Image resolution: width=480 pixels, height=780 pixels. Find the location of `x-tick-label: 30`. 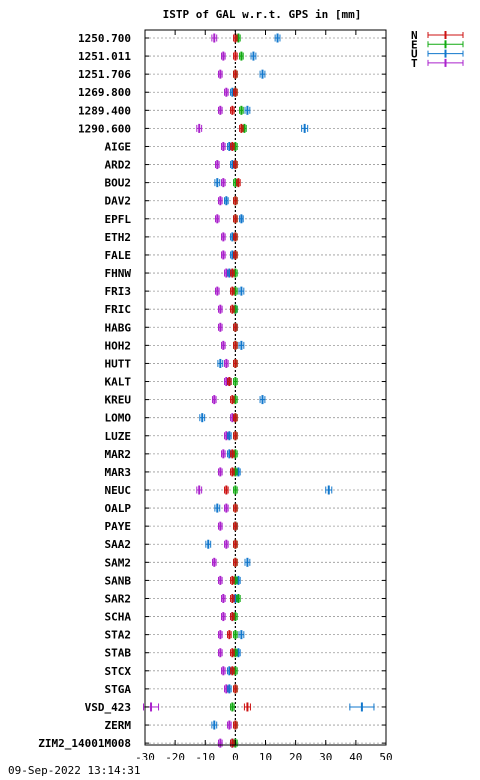

x-tick-label: 30 is located at coordinates (325, 755).